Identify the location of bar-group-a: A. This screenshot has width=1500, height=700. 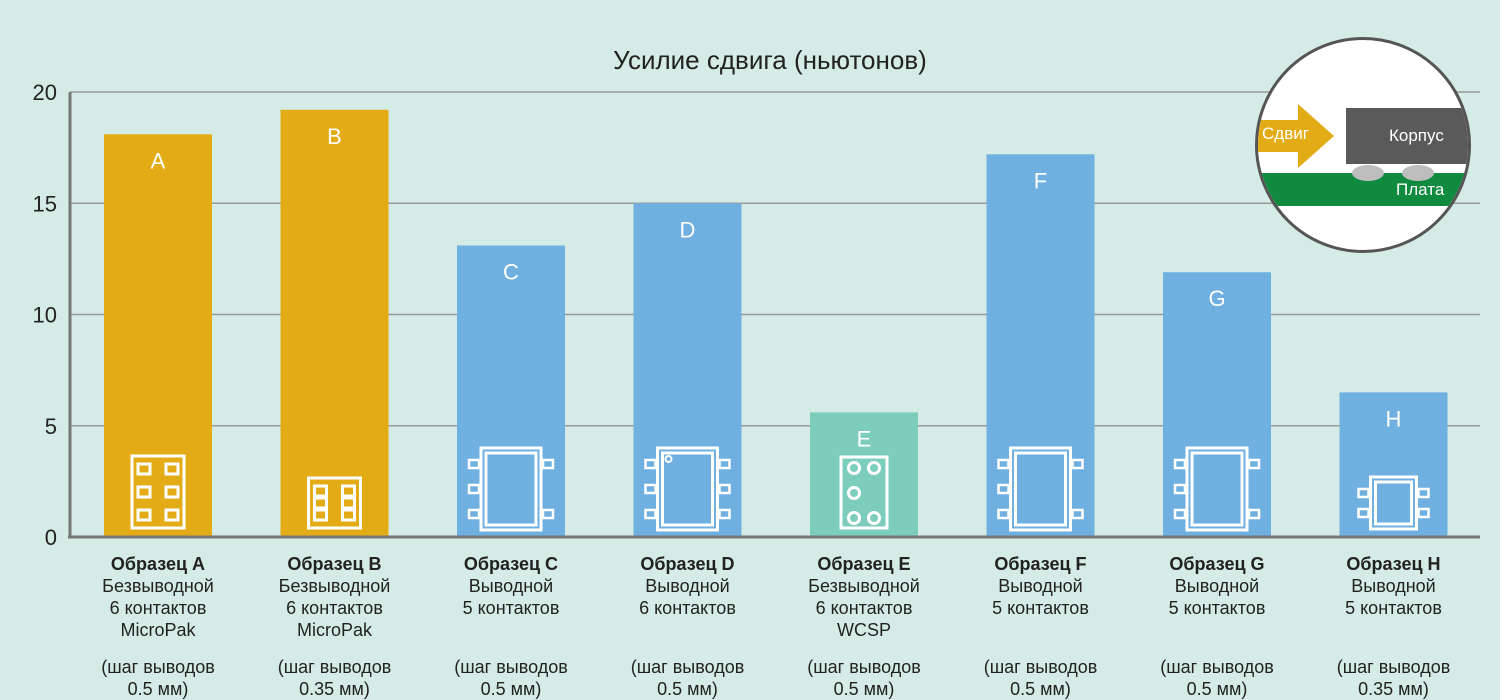
(158, 335).